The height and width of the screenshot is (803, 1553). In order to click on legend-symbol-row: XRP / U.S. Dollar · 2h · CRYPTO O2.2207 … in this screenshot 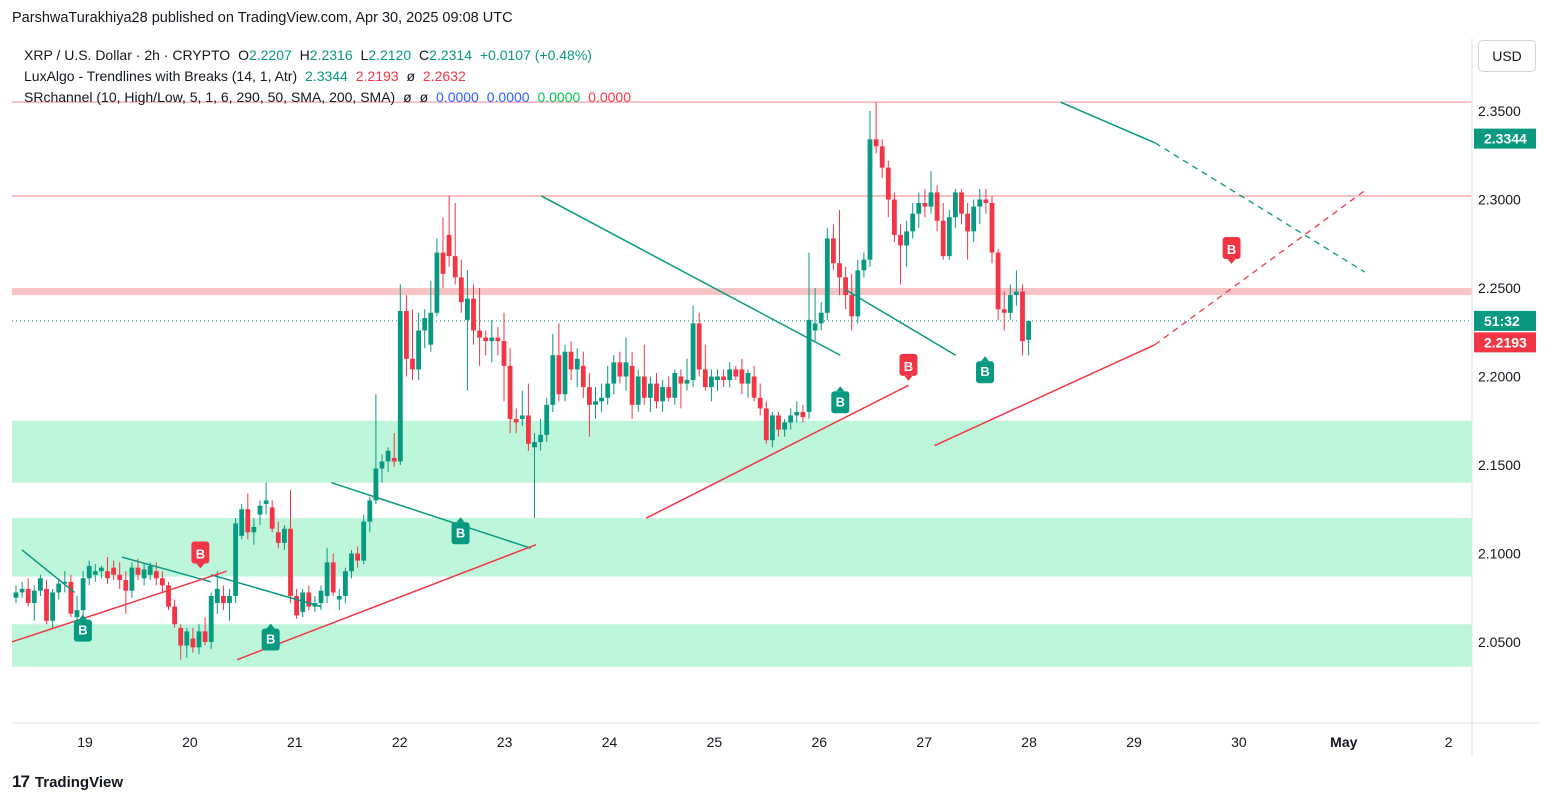, I will do `click(329, 55)`.